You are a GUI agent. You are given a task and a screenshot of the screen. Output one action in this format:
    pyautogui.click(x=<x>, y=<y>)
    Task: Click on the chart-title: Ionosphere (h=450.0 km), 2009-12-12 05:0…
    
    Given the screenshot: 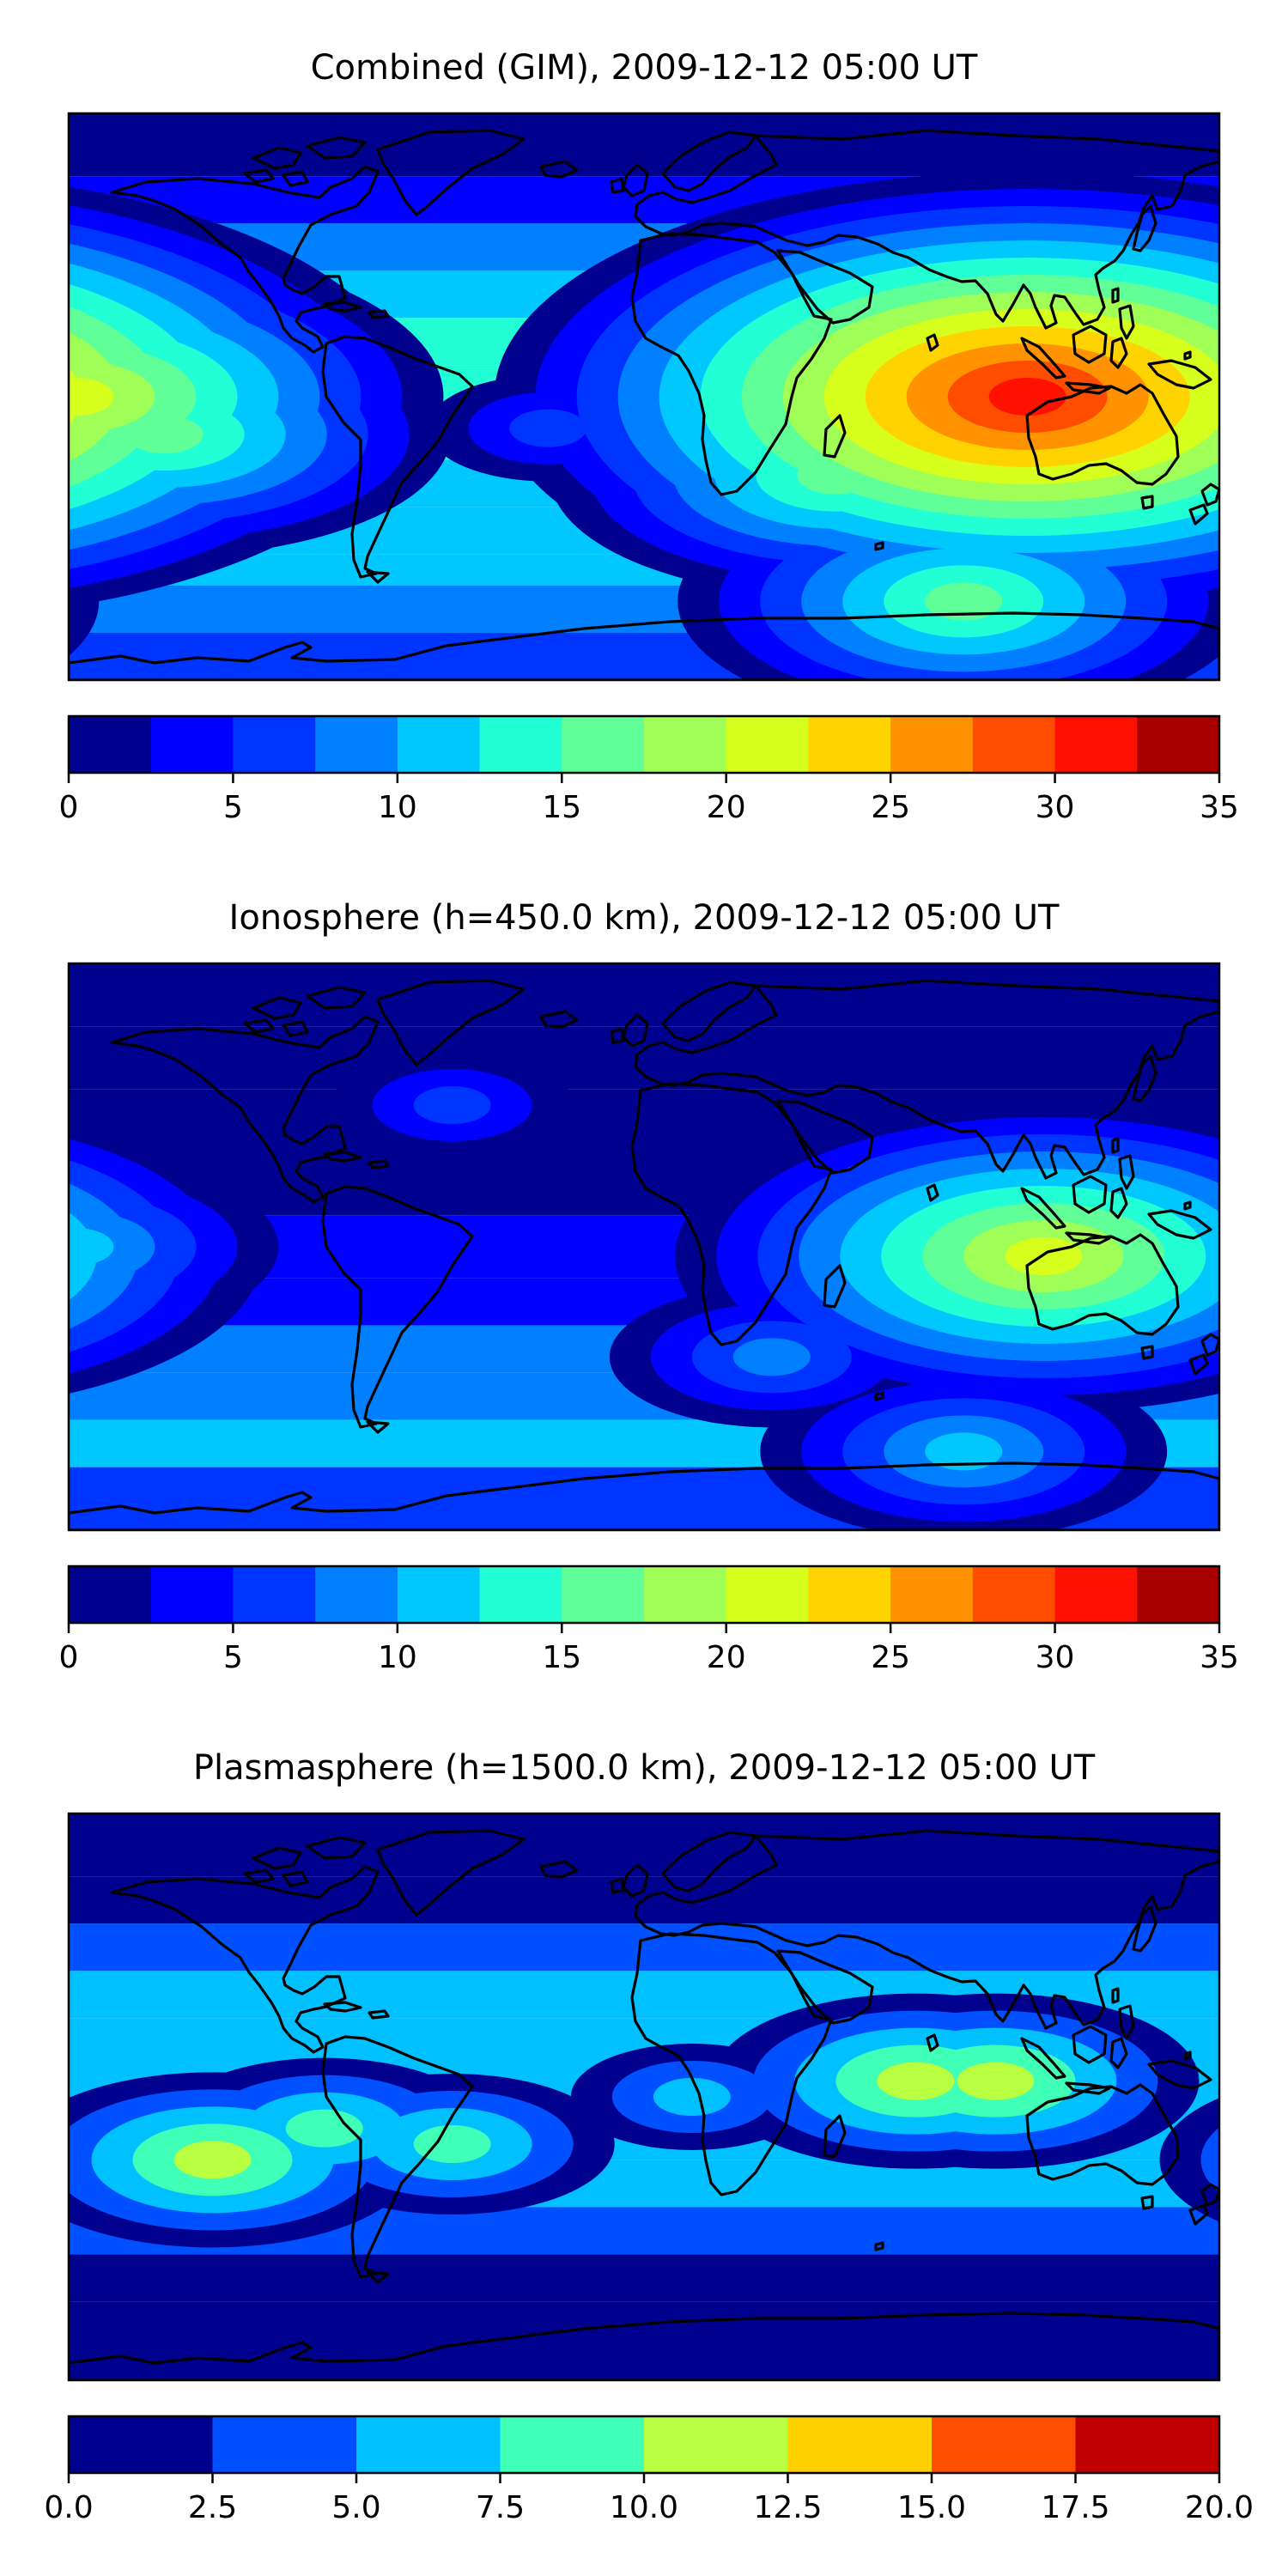 What is the action you would take?
    pyautogui.click(x=644, y=918)
    